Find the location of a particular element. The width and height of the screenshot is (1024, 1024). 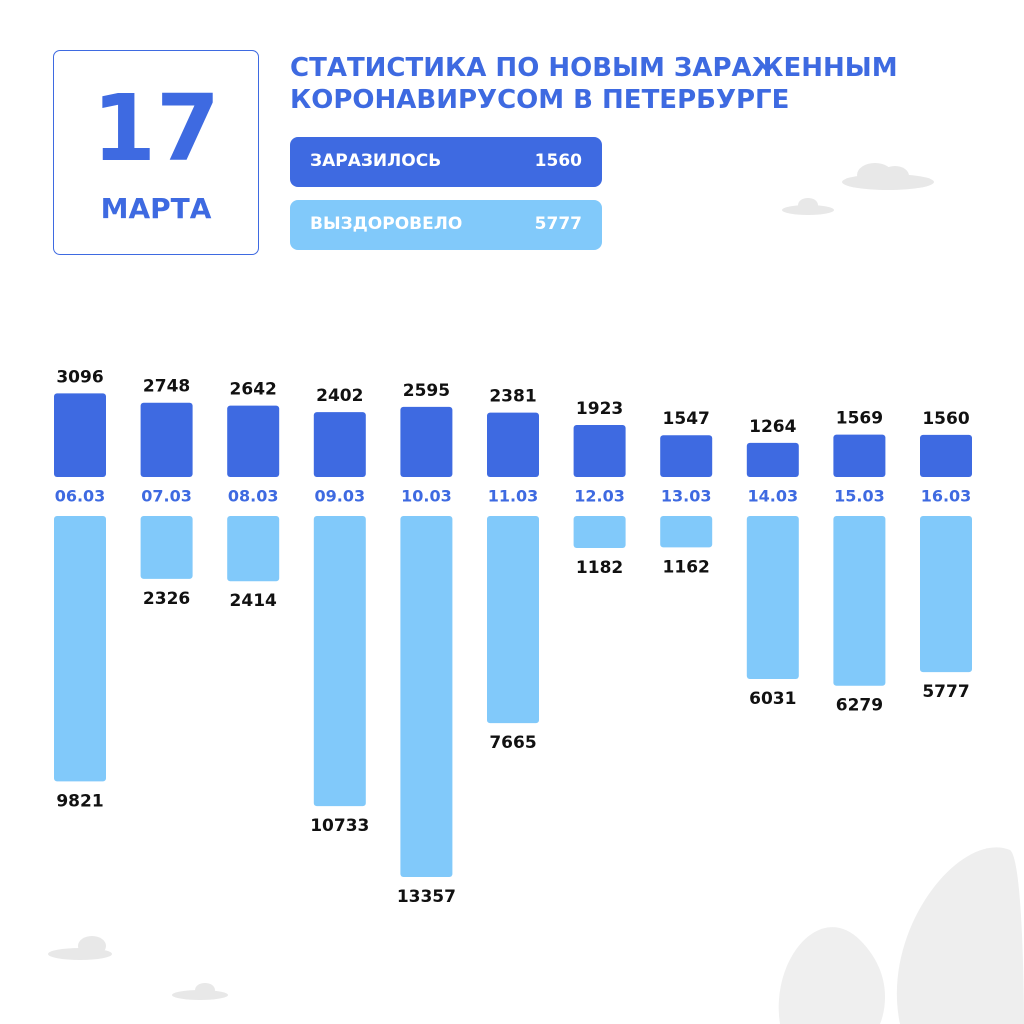

date-box: 17 МАРТА is located at coordinates (156, 152).